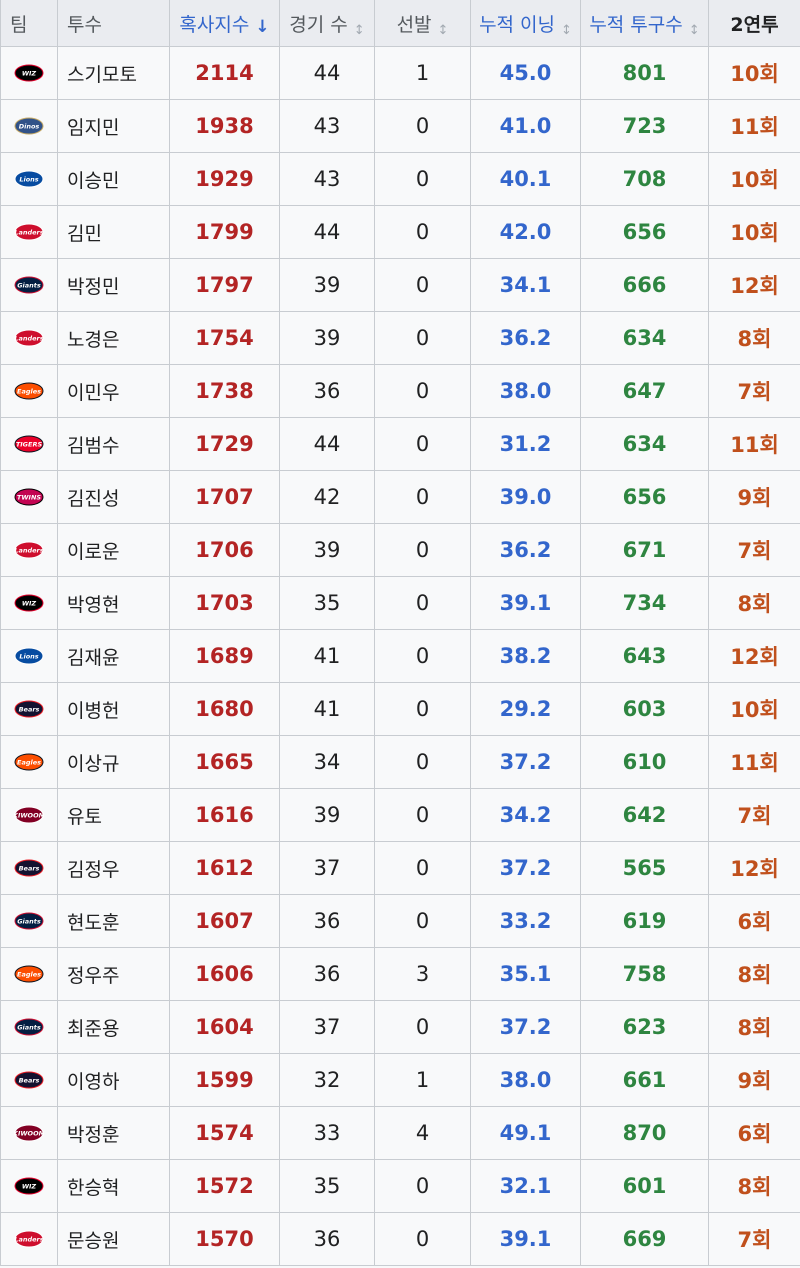 This screenshot has height=1268, width=800. I want to click on pitcher-name: 김범수, so click(113, 444).